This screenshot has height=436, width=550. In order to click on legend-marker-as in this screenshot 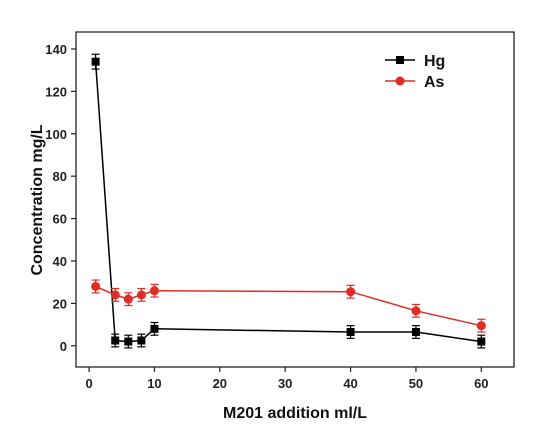, I will do `click(400, 81)`.